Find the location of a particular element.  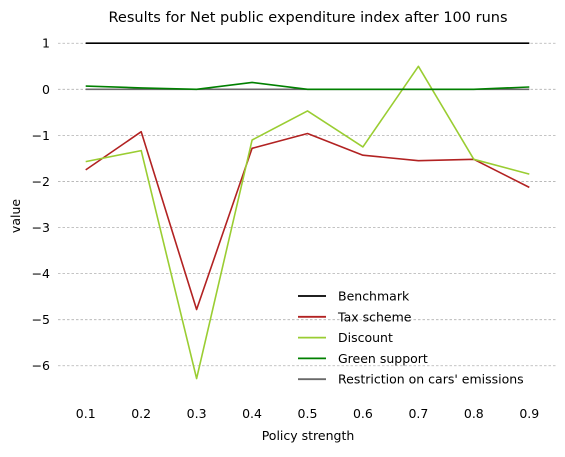

y-tick-label: −1 is located at coordinates (41, 135).